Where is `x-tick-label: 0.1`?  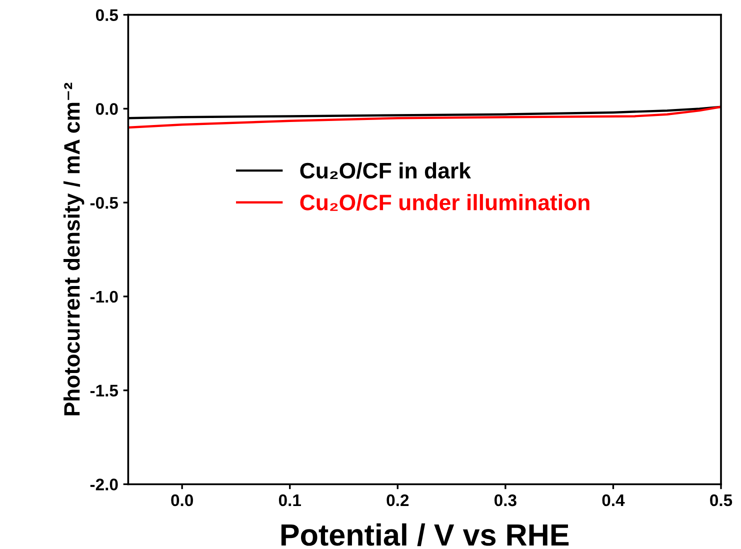
x-tick-label: 0.1 is located at coordinates (289, 500).